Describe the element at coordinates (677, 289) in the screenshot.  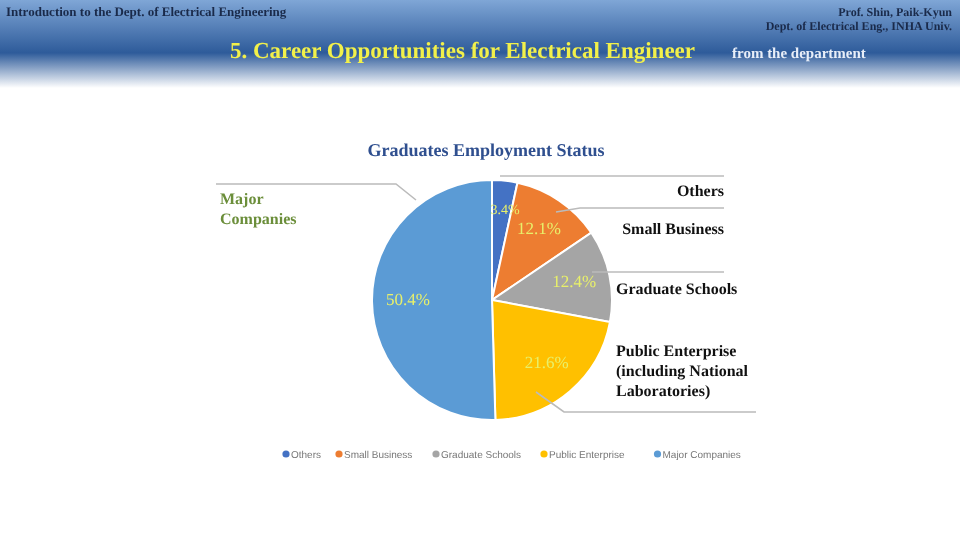
I see `text: Graduate Schools` at that location.